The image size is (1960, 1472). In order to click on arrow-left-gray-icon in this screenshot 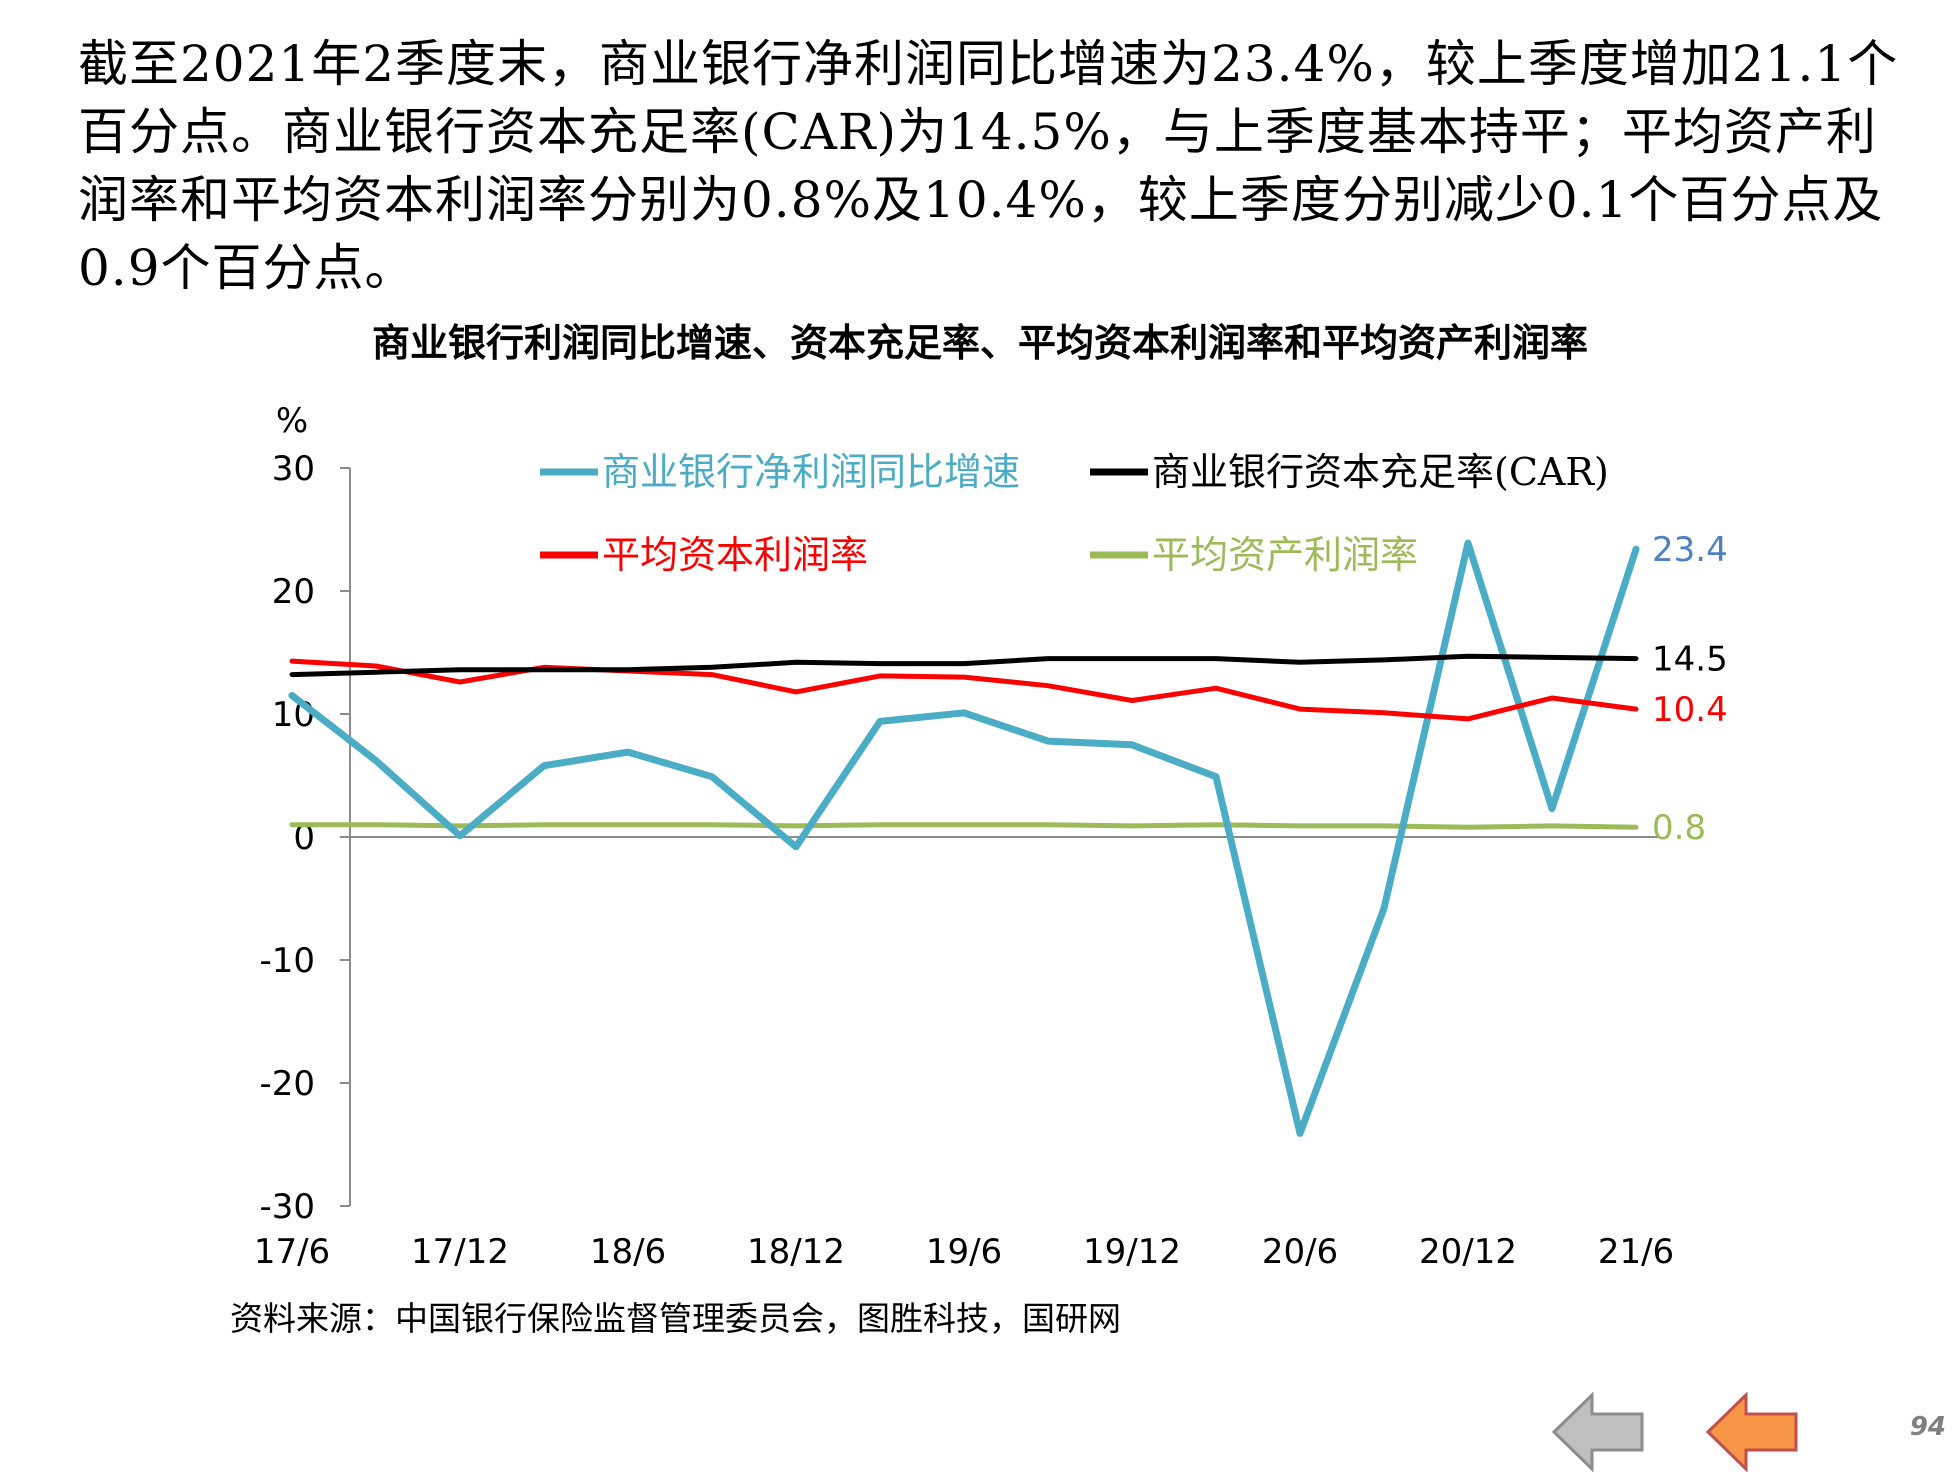, I will do `click(1598, 1432)`.